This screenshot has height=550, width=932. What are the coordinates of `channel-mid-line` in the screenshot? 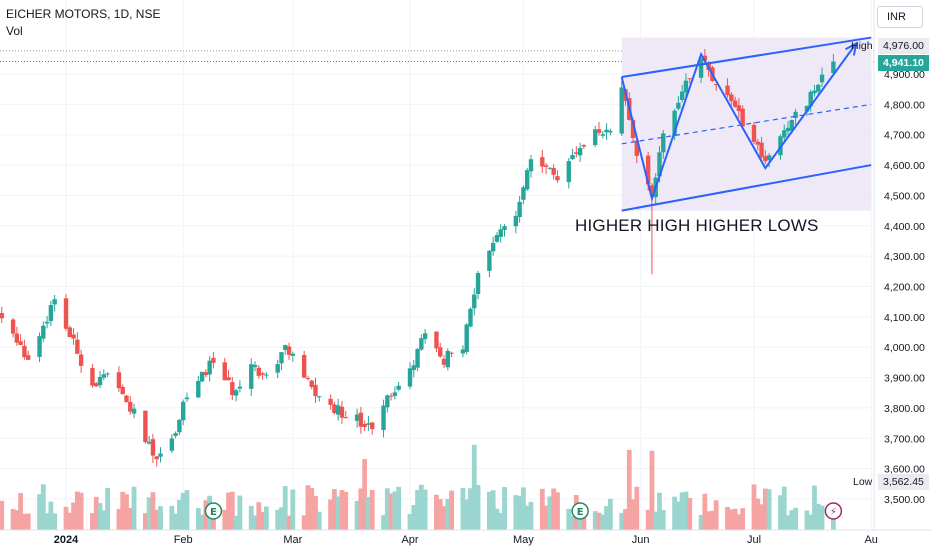 It's located at (746, 124).